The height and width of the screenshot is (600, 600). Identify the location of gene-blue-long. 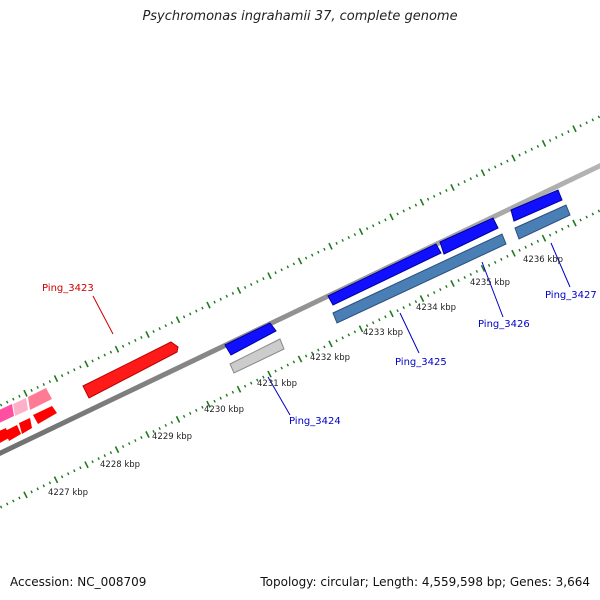
(384, 274).